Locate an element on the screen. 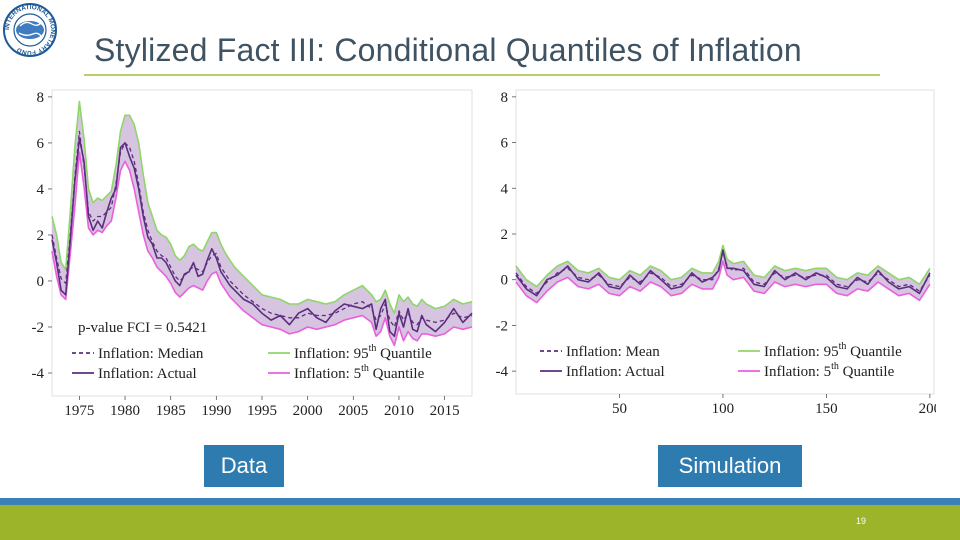 Image resolution: width=960 pixels, height=540 pixels. x-tick-label: 100 is located at coordinates (723, 409).